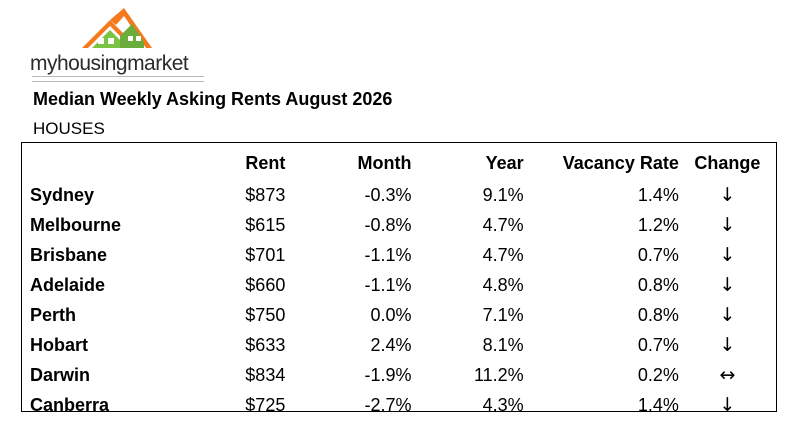  Describe the element at coordinates (265, 344) in the screenshot. I see `rent-value: $633` at that location.